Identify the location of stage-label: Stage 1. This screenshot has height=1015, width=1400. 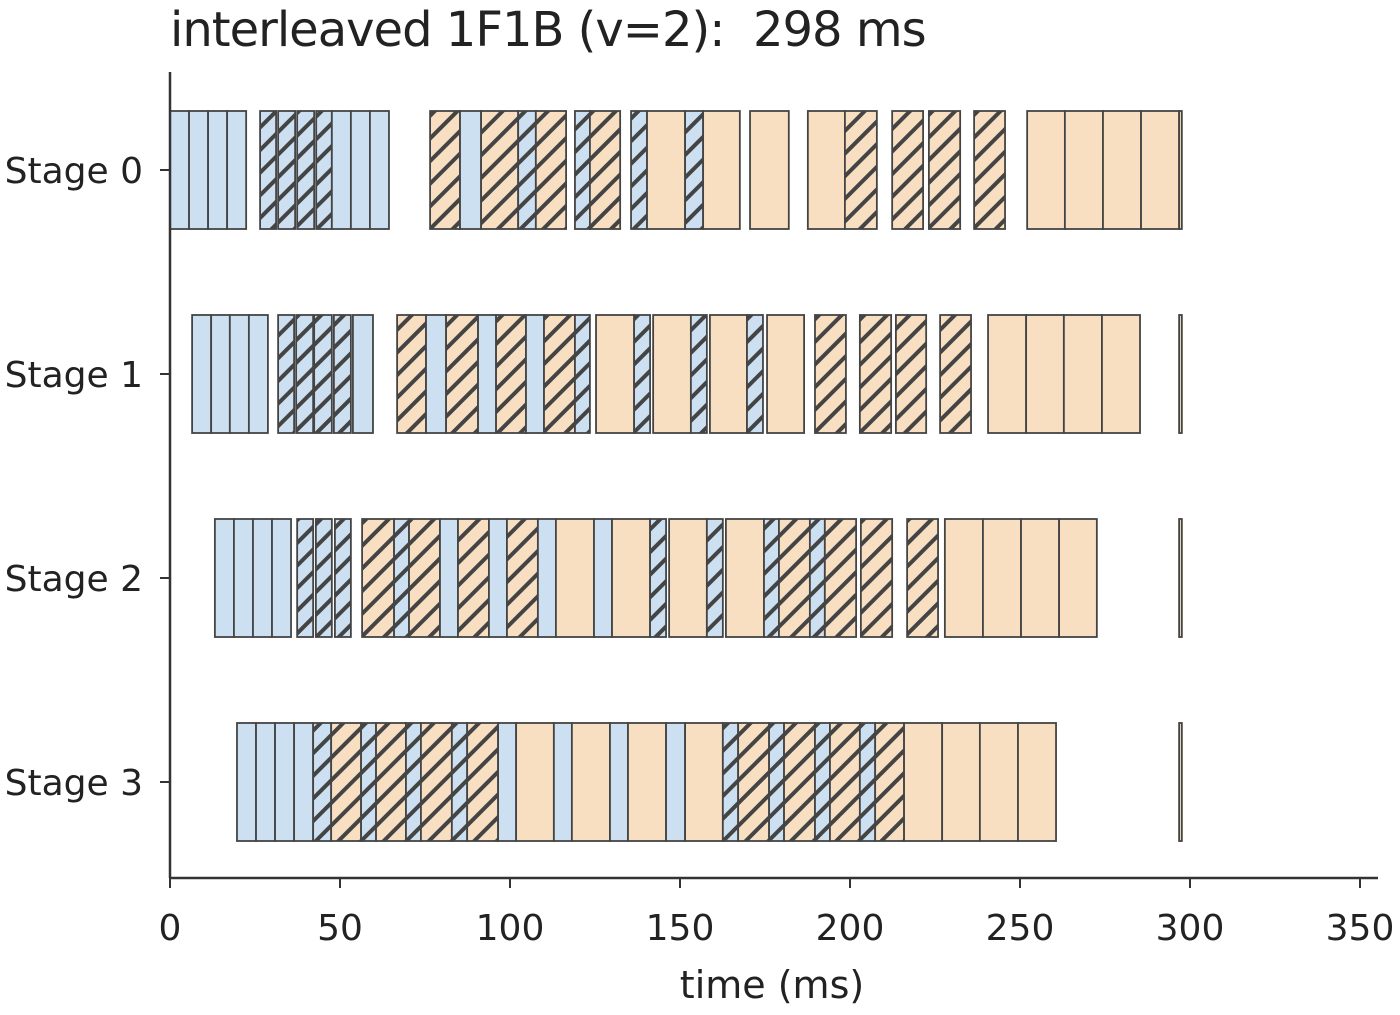
(74, 375).